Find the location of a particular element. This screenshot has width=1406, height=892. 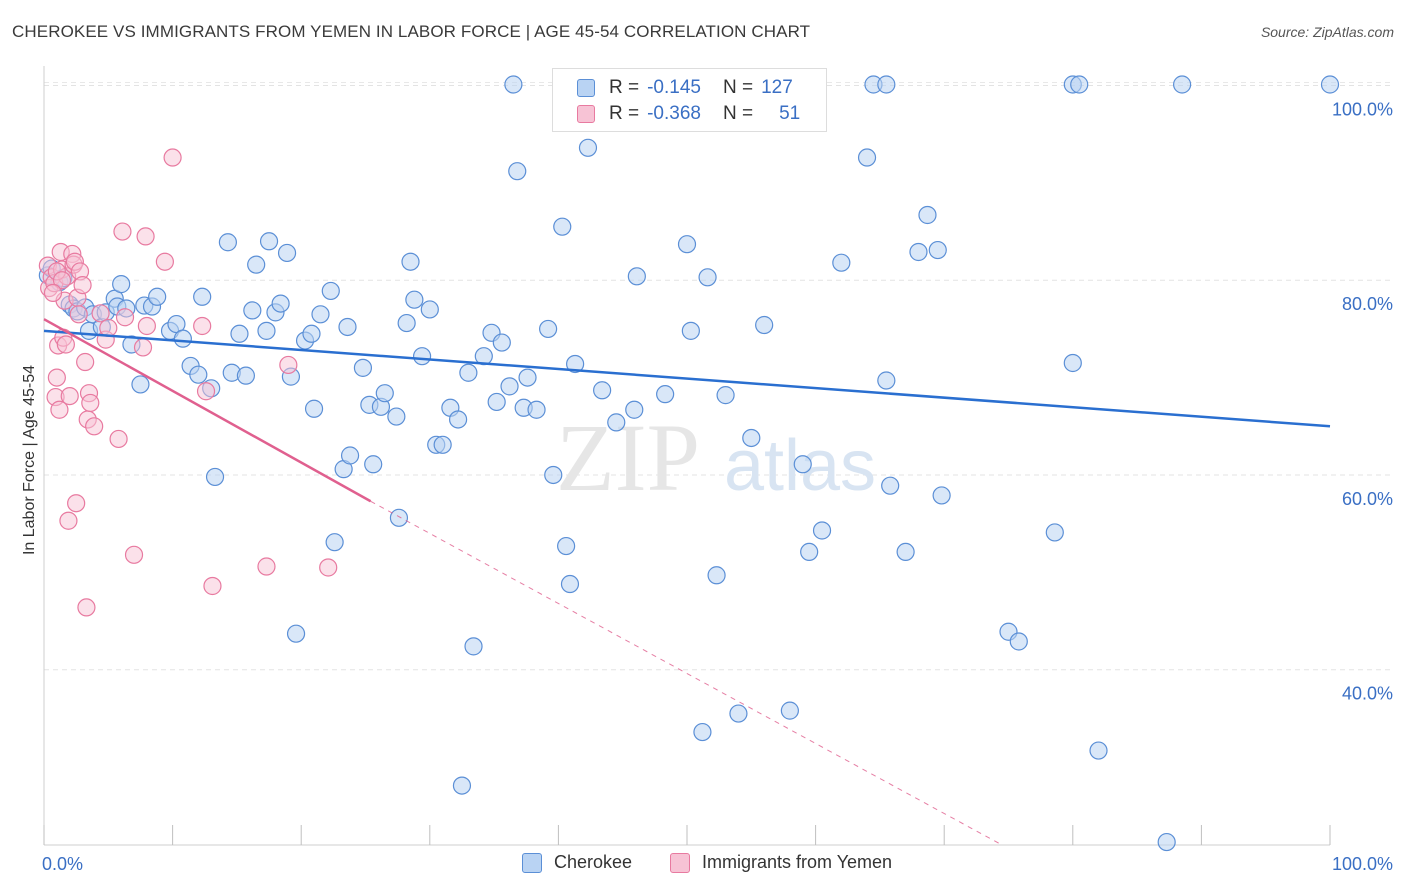

legend-n-value: 127 is located at coordinates (777, 87).